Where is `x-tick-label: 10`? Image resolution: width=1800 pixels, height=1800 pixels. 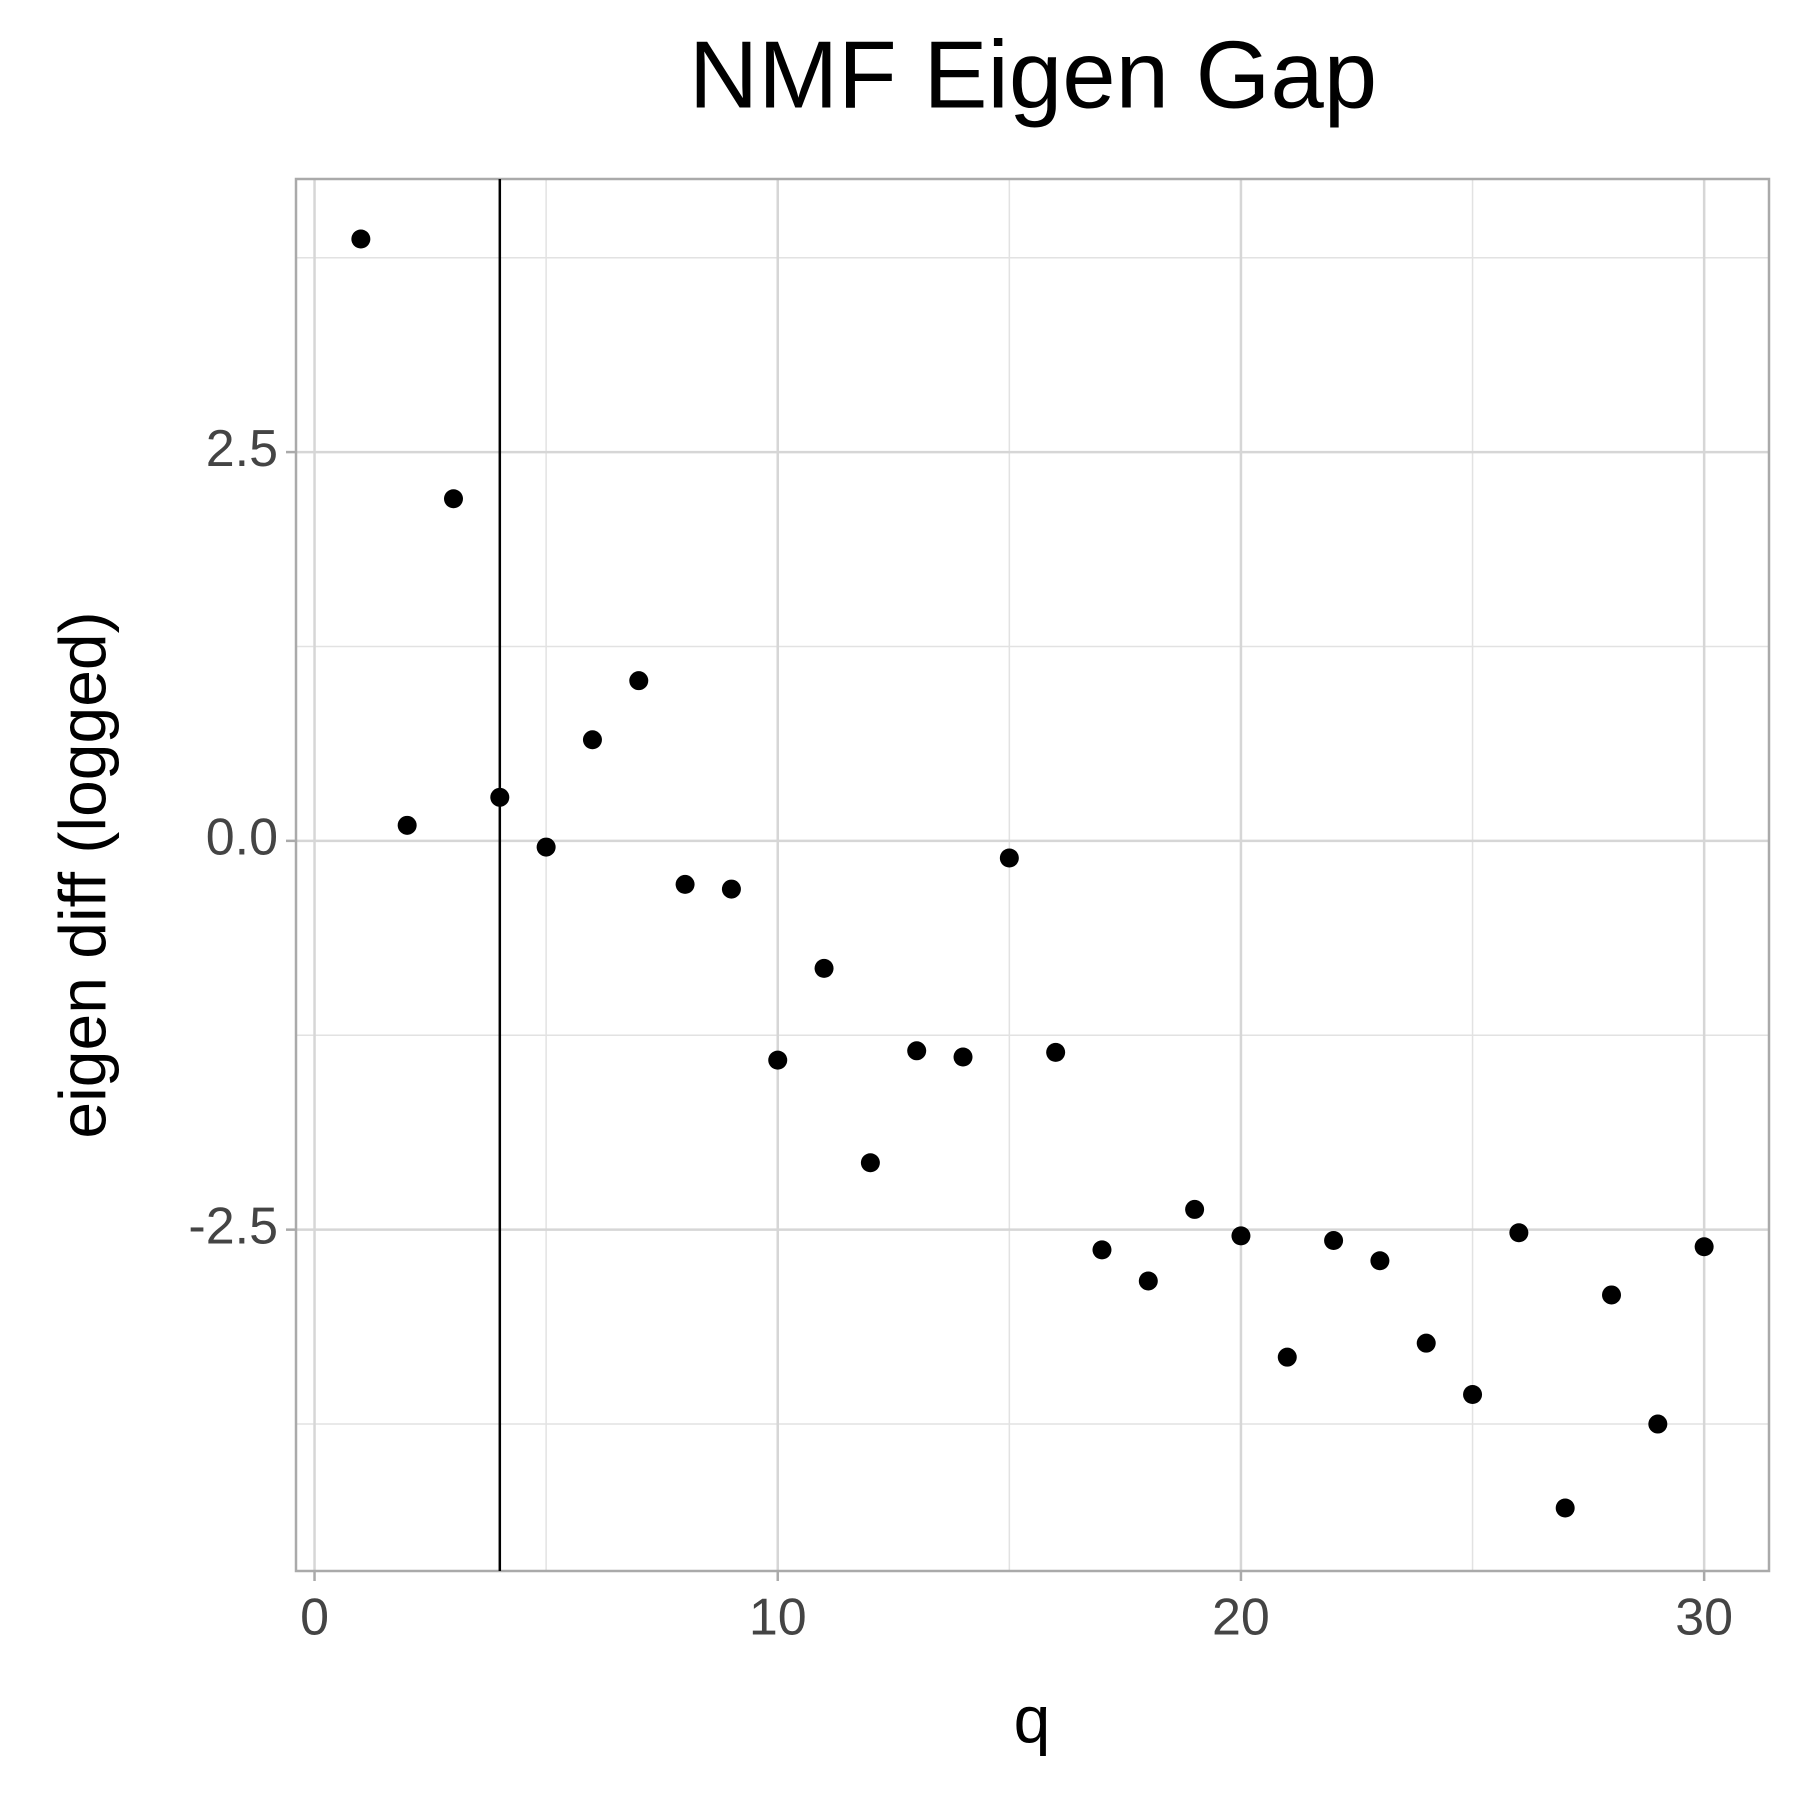
x-tick-label: 10 is located at coordinates (778, 1618).